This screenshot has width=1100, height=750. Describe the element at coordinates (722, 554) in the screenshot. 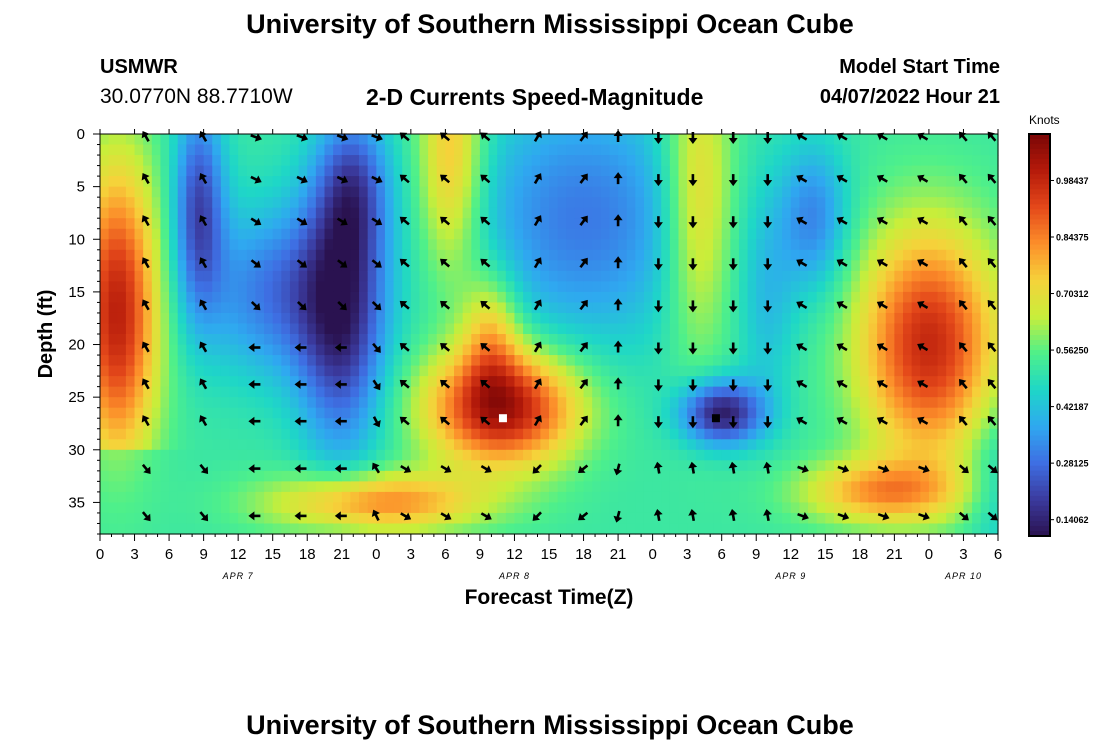

I see `x-tick-label: 6` at that location.